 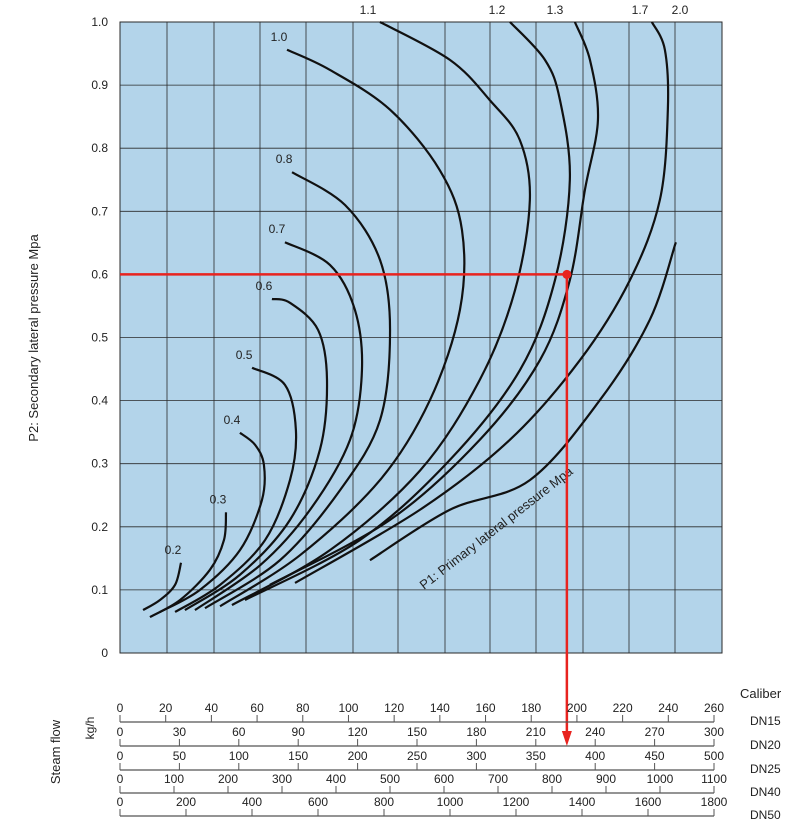 What do you see at coordinates (99, 148) in the screenshot?
I see `y-tick-label: 0.8` at bounding box center [99, 148].